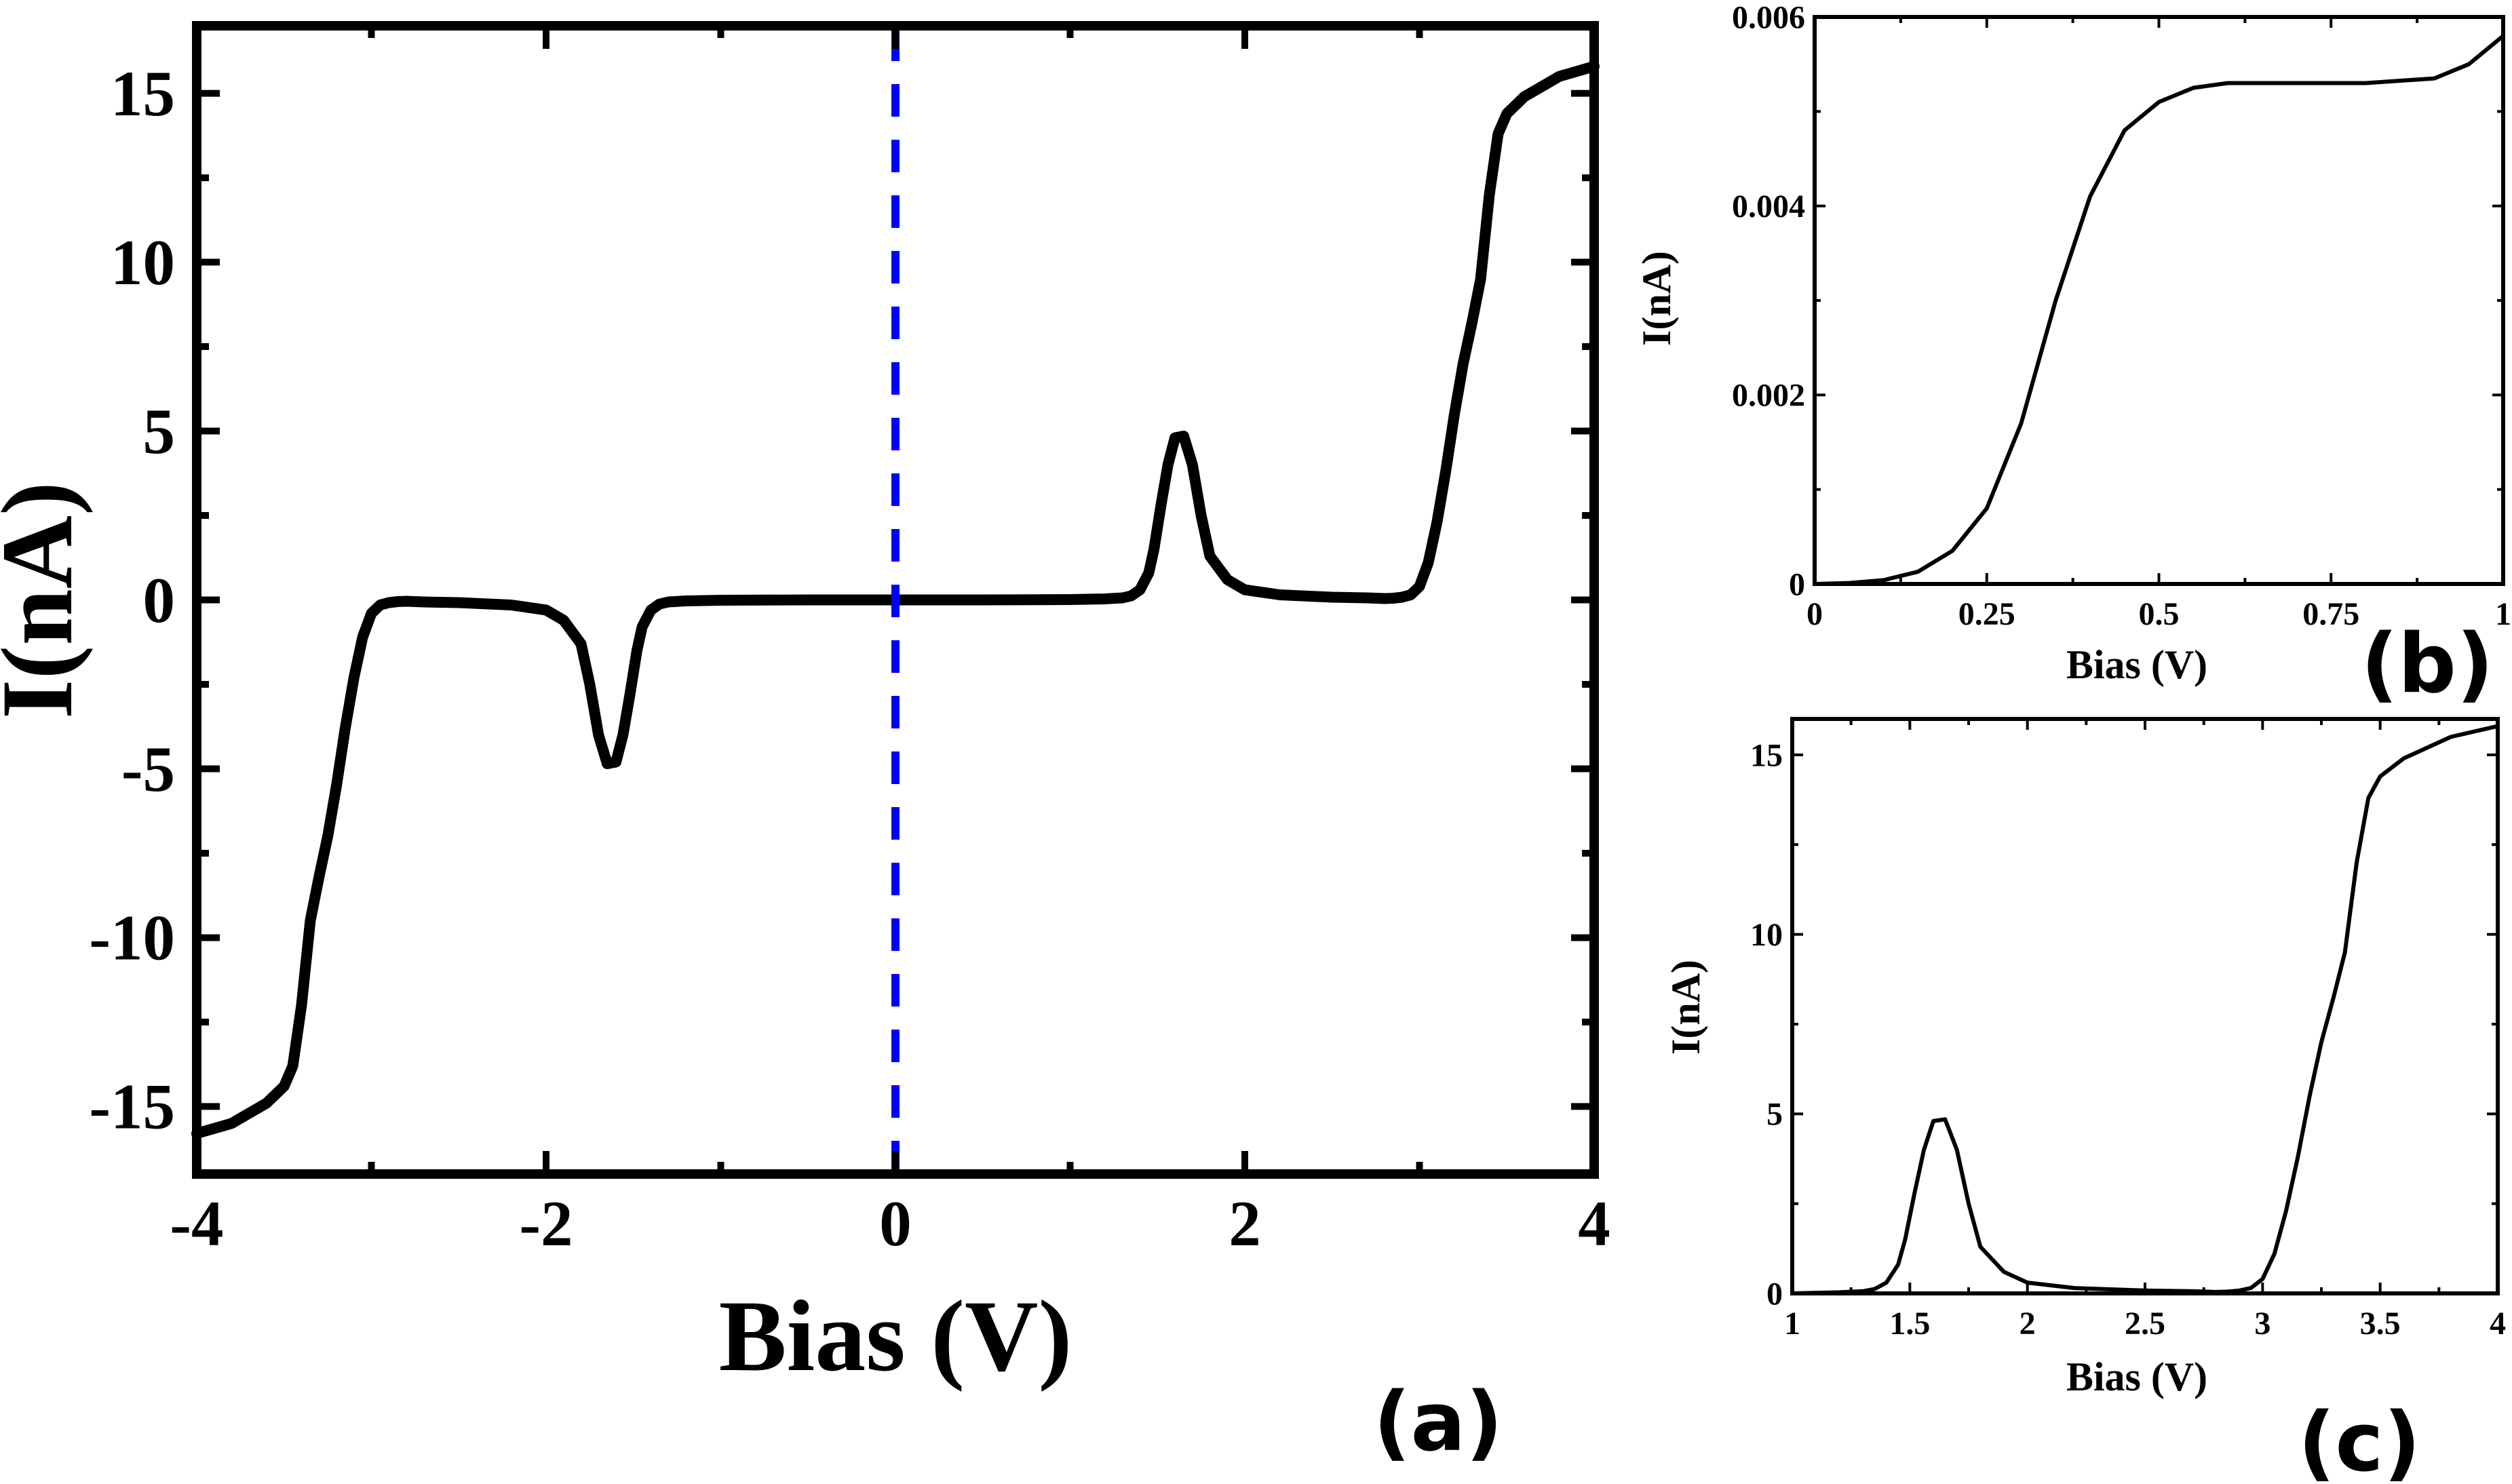  Describe the element at coordinates (895, 1224) in the screenshot. I see `panel-a-xtick-label: 0` at that location.